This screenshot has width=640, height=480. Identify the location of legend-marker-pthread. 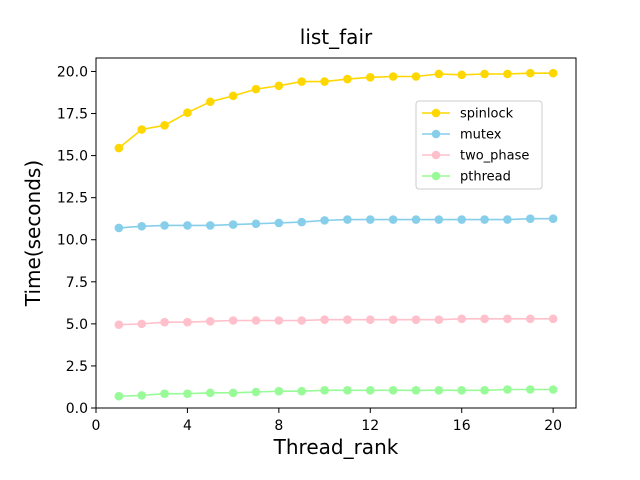
(436, 176).